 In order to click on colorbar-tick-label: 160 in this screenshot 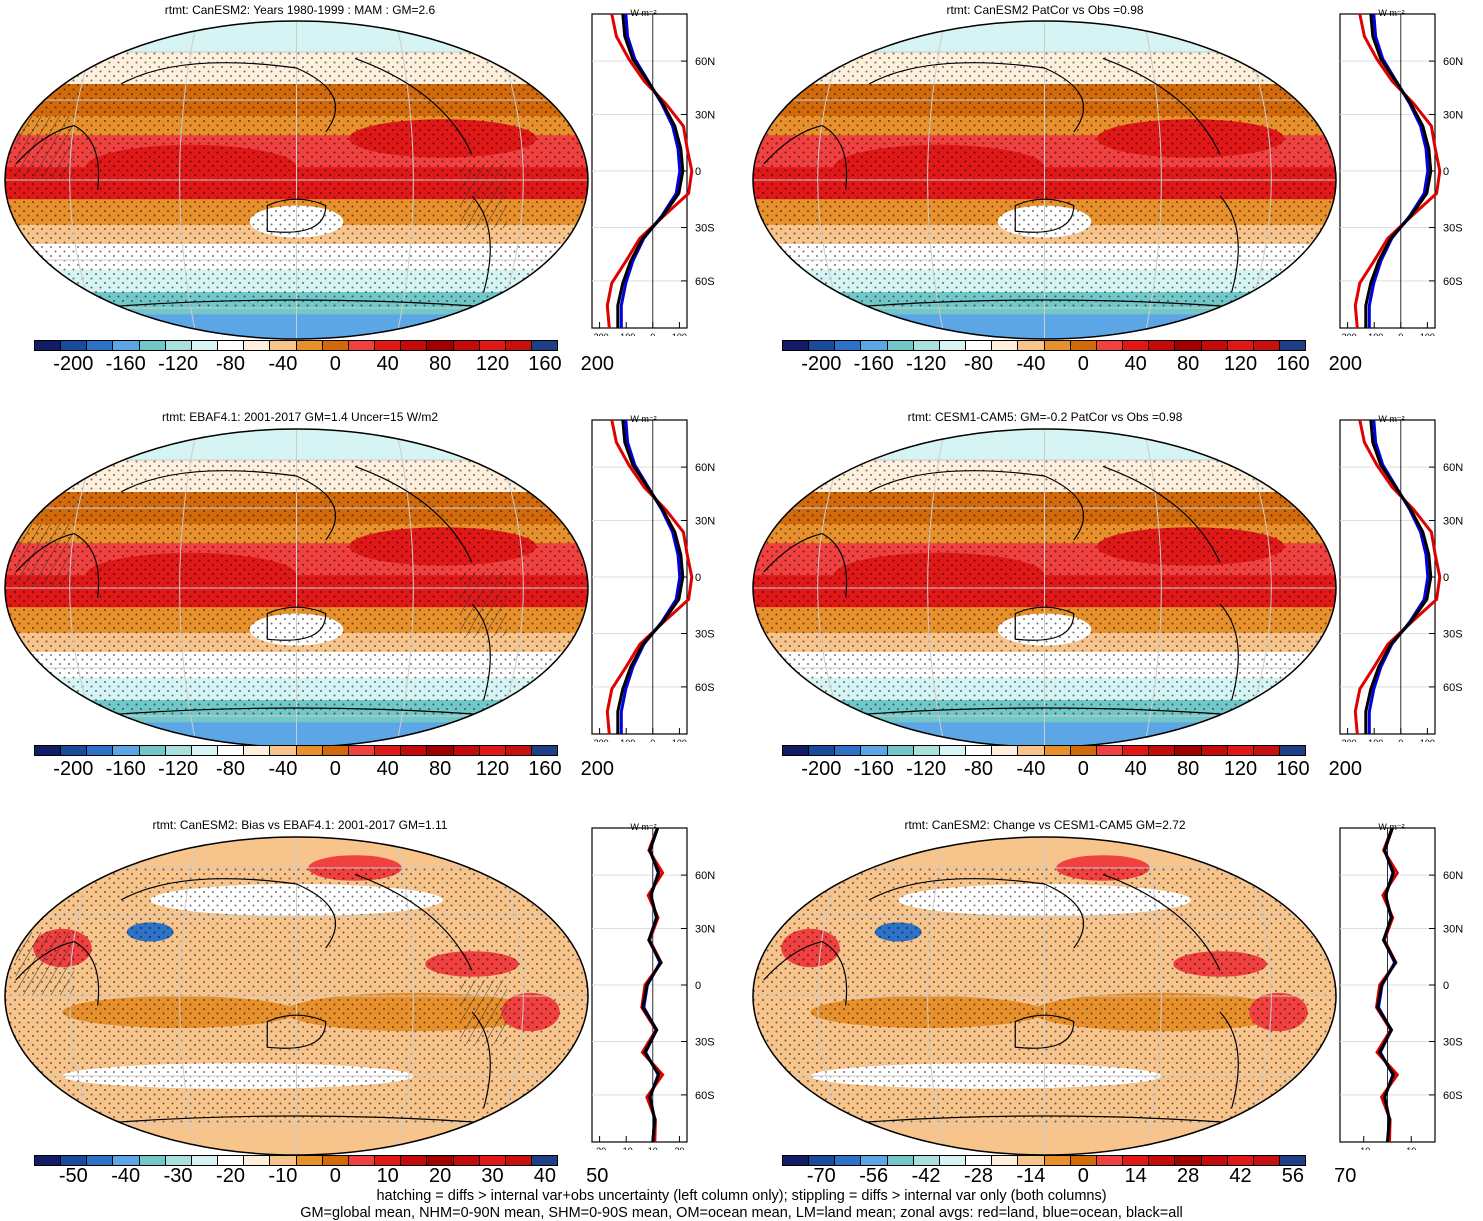, I will do `click(545, 769)`.